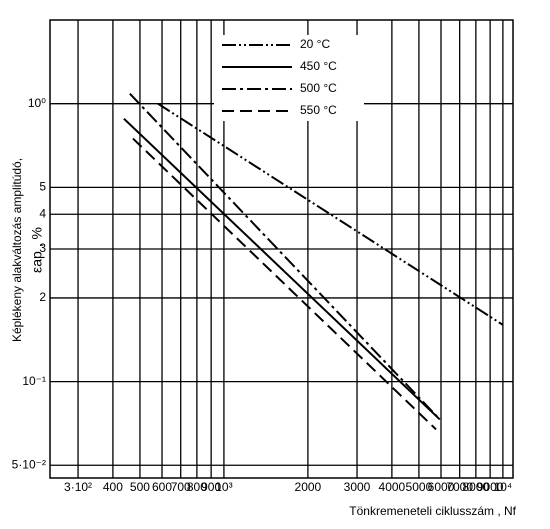  Describe the element at coordinates (42, 248) in the screenshot. I see `y-tick-label: 3` at that location.